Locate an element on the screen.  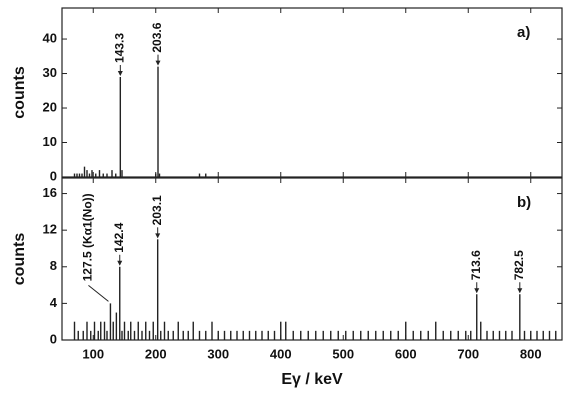
x-tick-label: 300 is located at coordinates (218, 353).